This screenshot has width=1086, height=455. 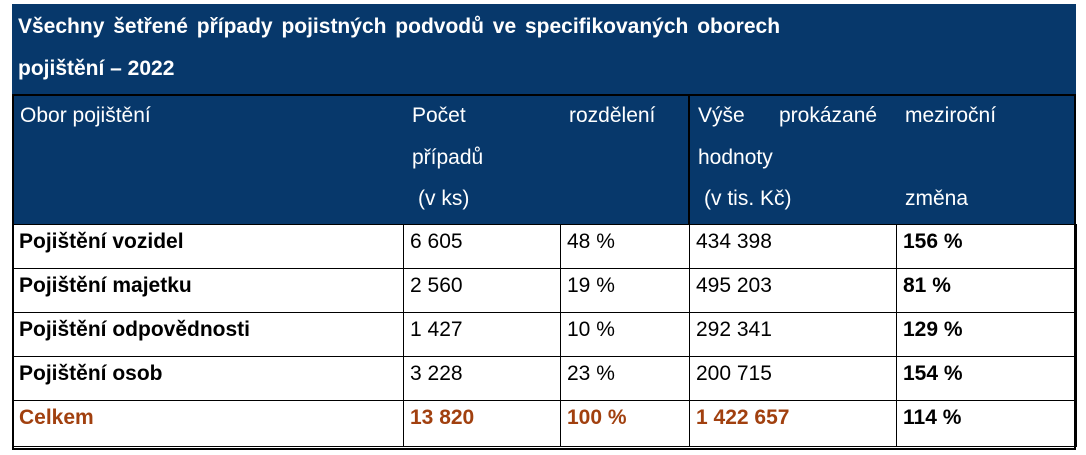 What do you see at coordinates (689, 159) in the screenshot?
I see `header-divider` at bounding box center [689, 159].